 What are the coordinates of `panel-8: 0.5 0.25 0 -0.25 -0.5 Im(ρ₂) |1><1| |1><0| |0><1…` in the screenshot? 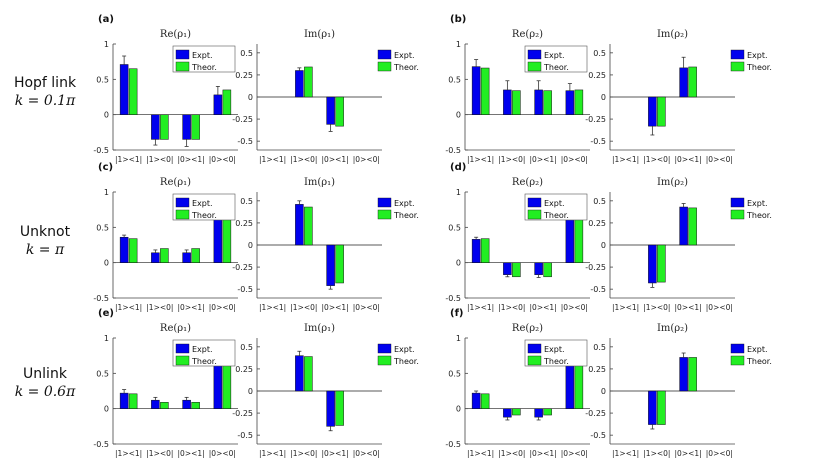 It's located at (678, 244).